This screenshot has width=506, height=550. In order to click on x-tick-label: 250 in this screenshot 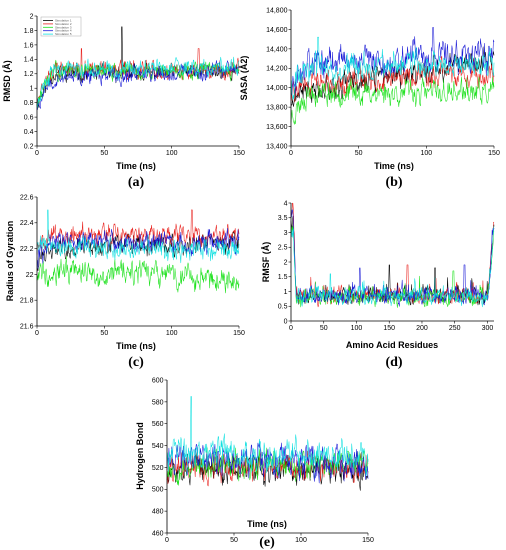, I will do `click(455, 328)`.